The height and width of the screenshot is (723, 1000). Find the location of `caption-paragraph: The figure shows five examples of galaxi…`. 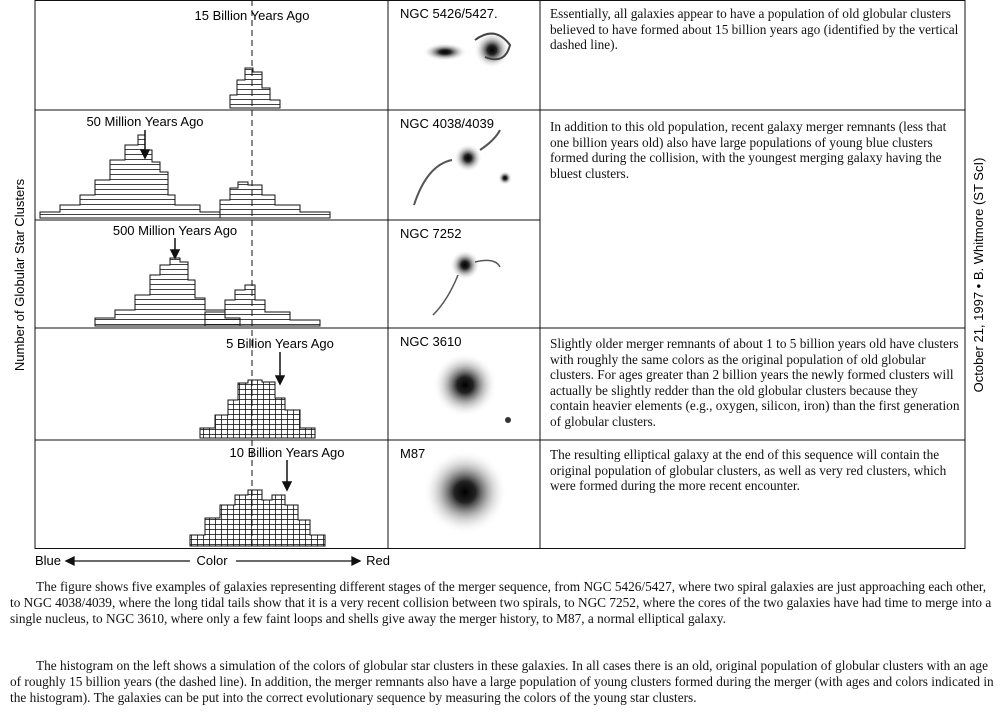

caption-paragraph: The figure shows five examples of galaxi… is located at coordinates (501, 602).